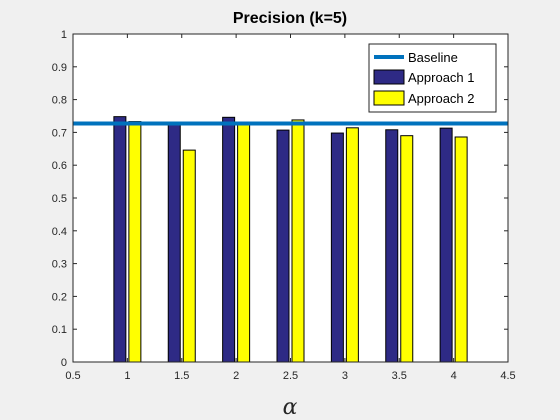  Describe the element at coordinates (59, 232) in the screenshot. I see `y-tick-label-4: 0.4` at that location.